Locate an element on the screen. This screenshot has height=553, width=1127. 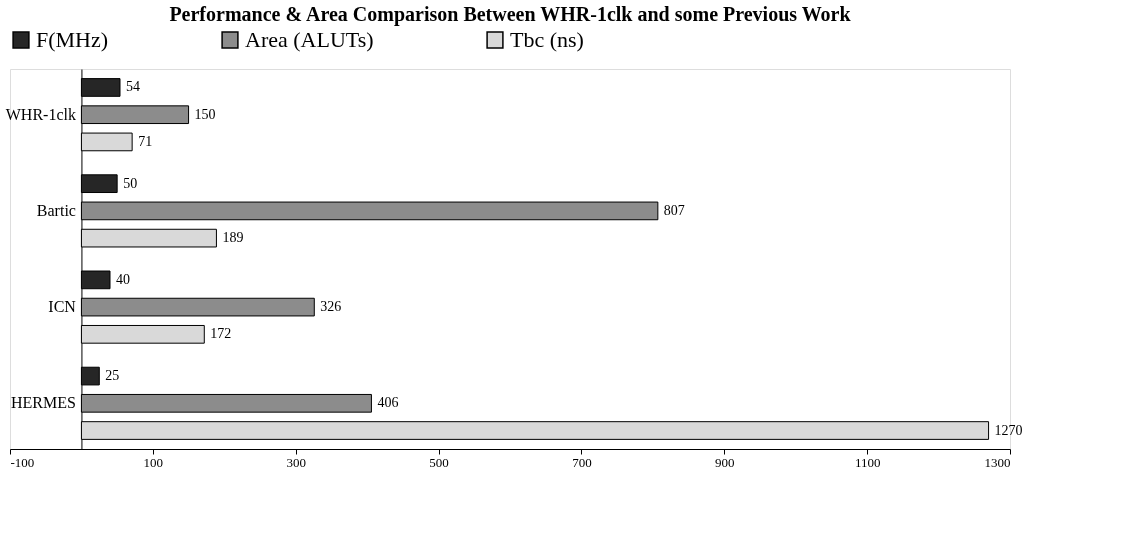
data-label: 807 is located at coordinates (674, 210).